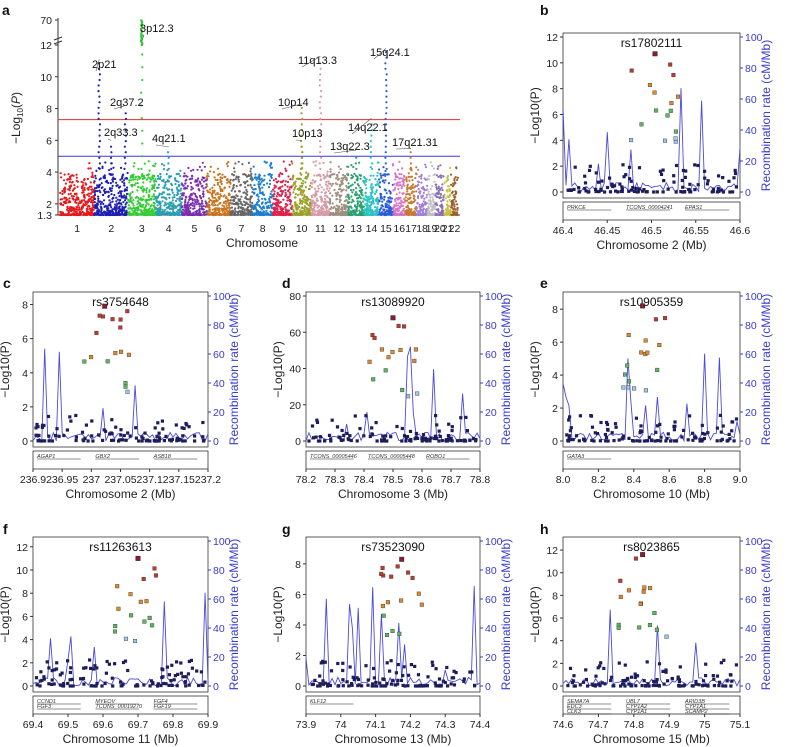  I want to click on axis-break-mark, so click(58, 38).